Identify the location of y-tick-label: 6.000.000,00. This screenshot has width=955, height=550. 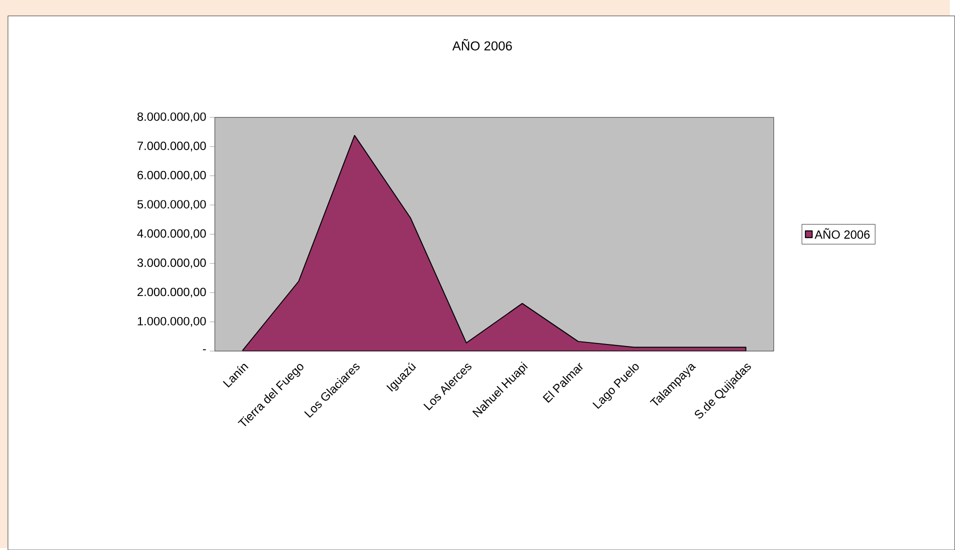
(172, 175).